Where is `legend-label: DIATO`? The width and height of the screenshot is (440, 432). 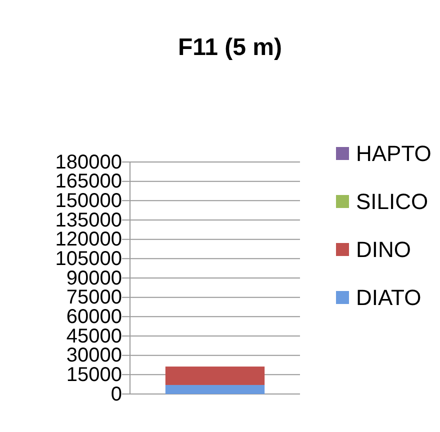 legend-label: DIATO is located at coordinates (389, 297).